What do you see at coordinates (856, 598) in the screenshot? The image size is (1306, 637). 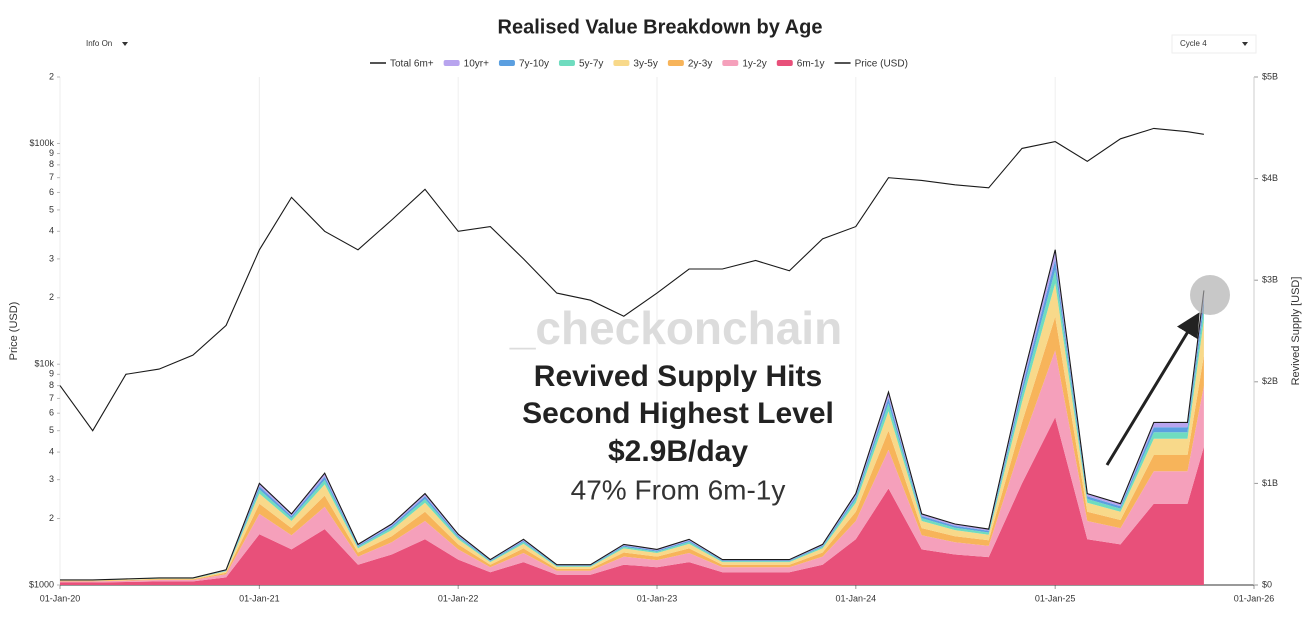 I see `x-tick-label: 01-Jan-24` at bounding box center [856, 598].